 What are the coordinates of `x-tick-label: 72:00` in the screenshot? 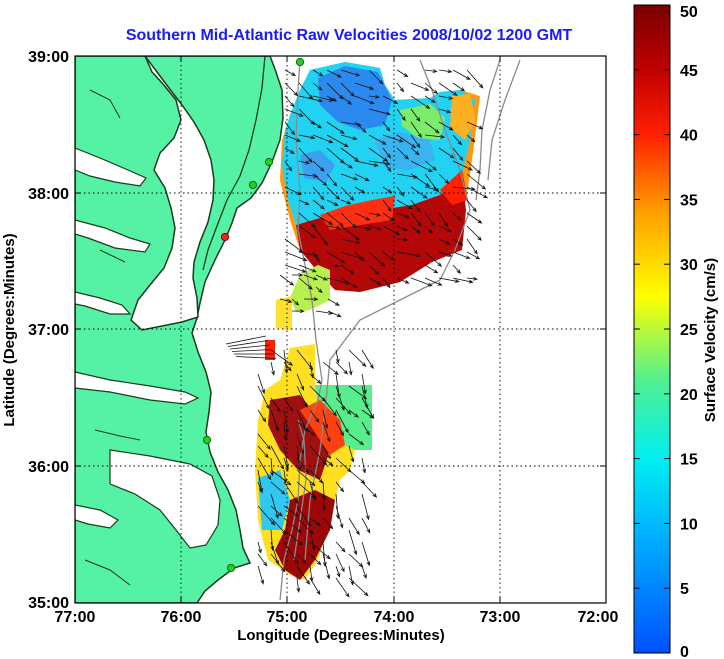 It's located at (598, 617).